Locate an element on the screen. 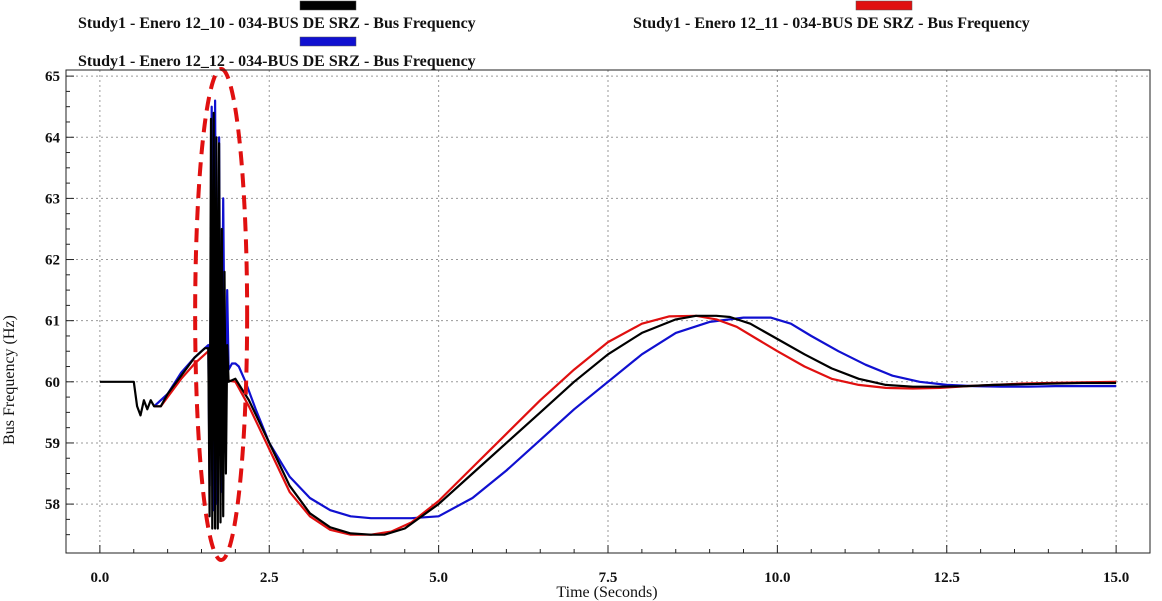  y-tick-label: 59 is located at coordinates (52, 444).